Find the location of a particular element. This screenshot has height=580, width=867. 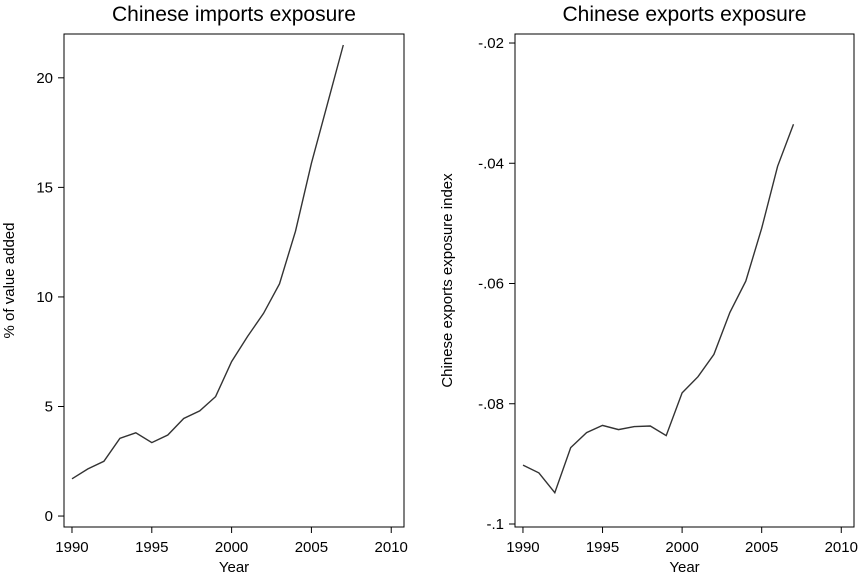

y-tick-label: -.04 is located at coordinates (491, 163).